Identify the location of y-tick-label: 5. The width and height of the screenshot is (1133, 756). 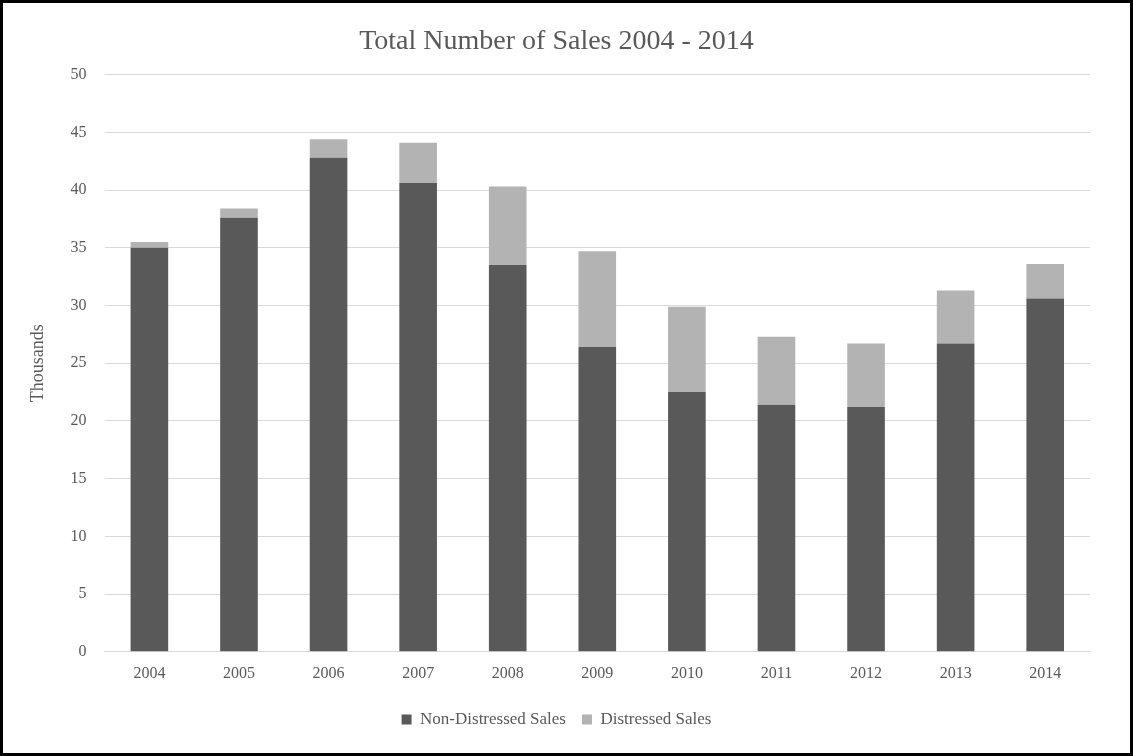
(82, 593).